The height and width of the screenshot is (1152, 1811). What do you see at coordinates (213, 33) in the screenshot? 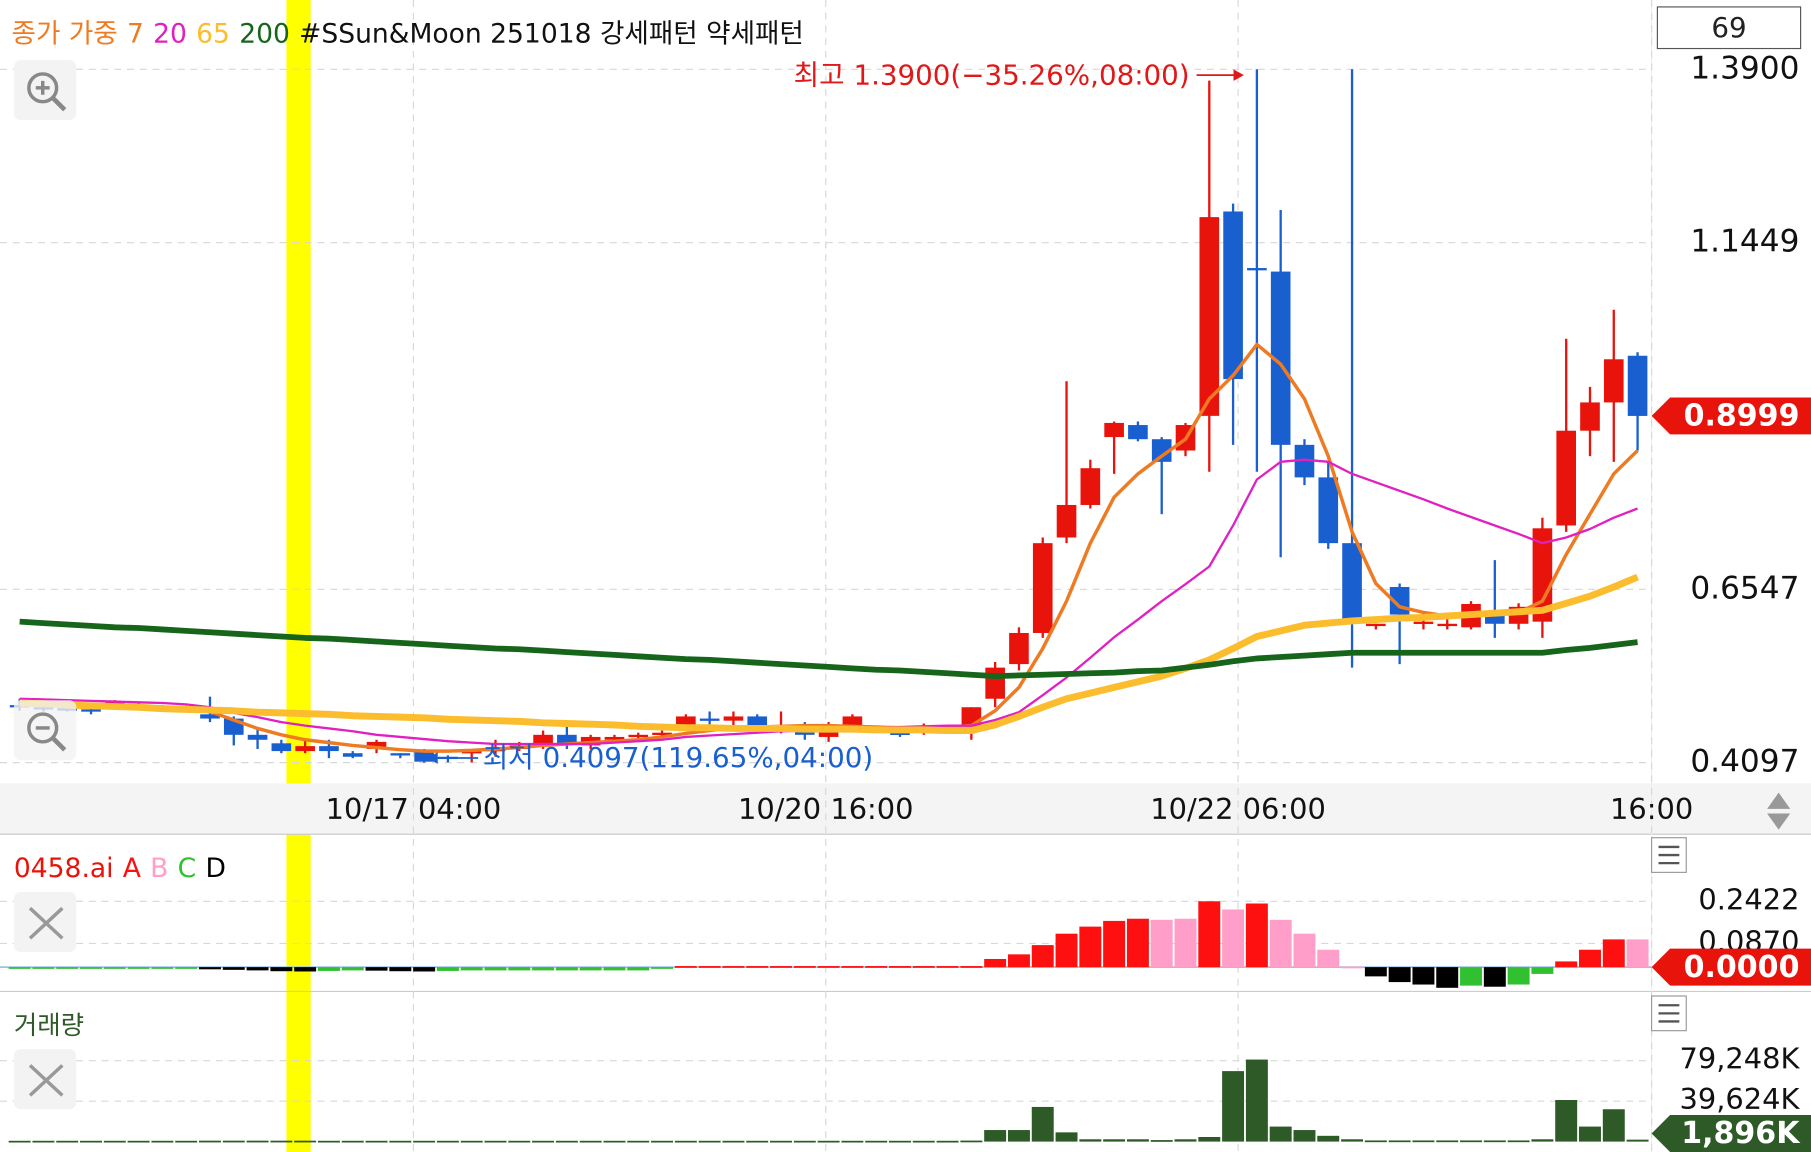
I see `legend-entry: 65` at bounding box center [213, 33].